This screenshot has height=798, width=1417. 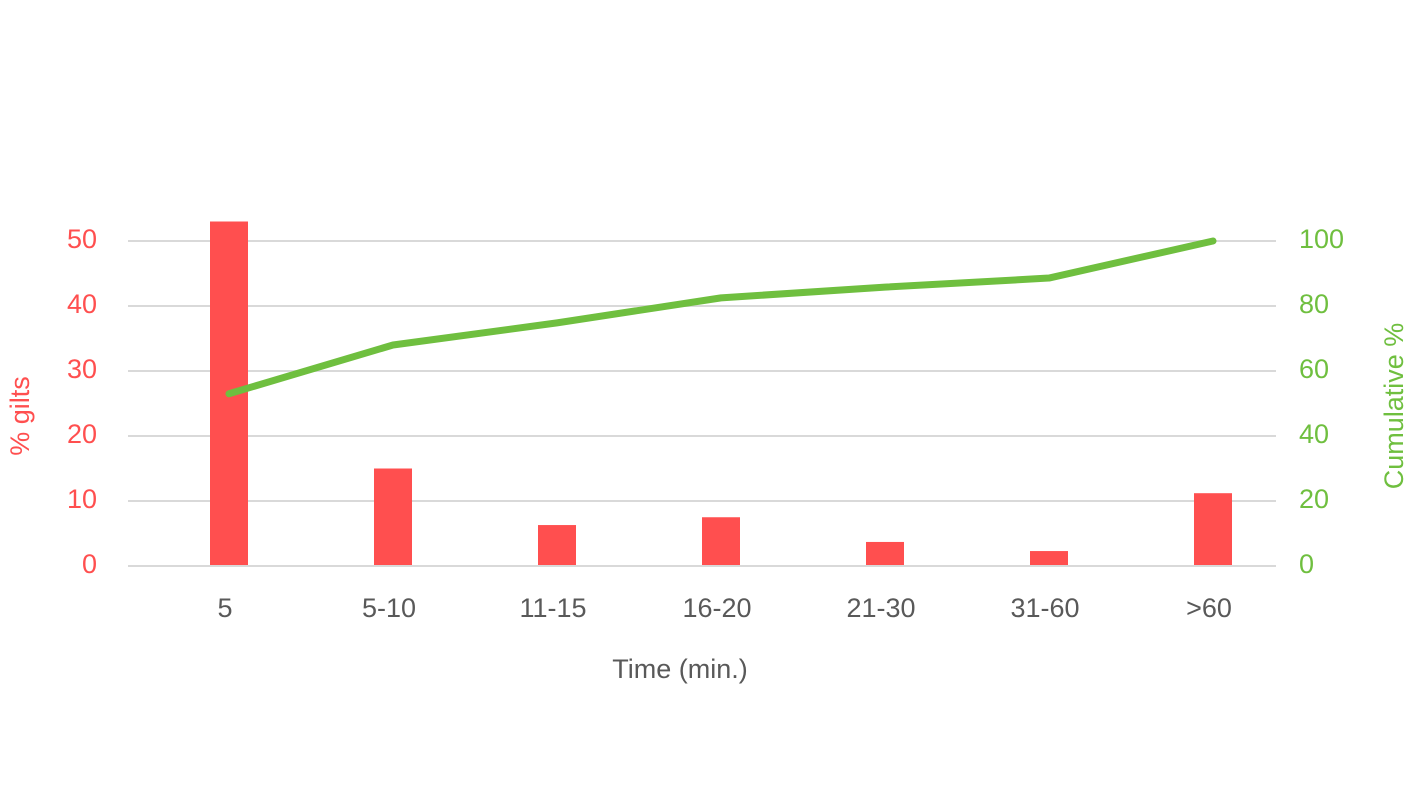 I want to click on x-tick-label: 5, so click(x=224, y=608).